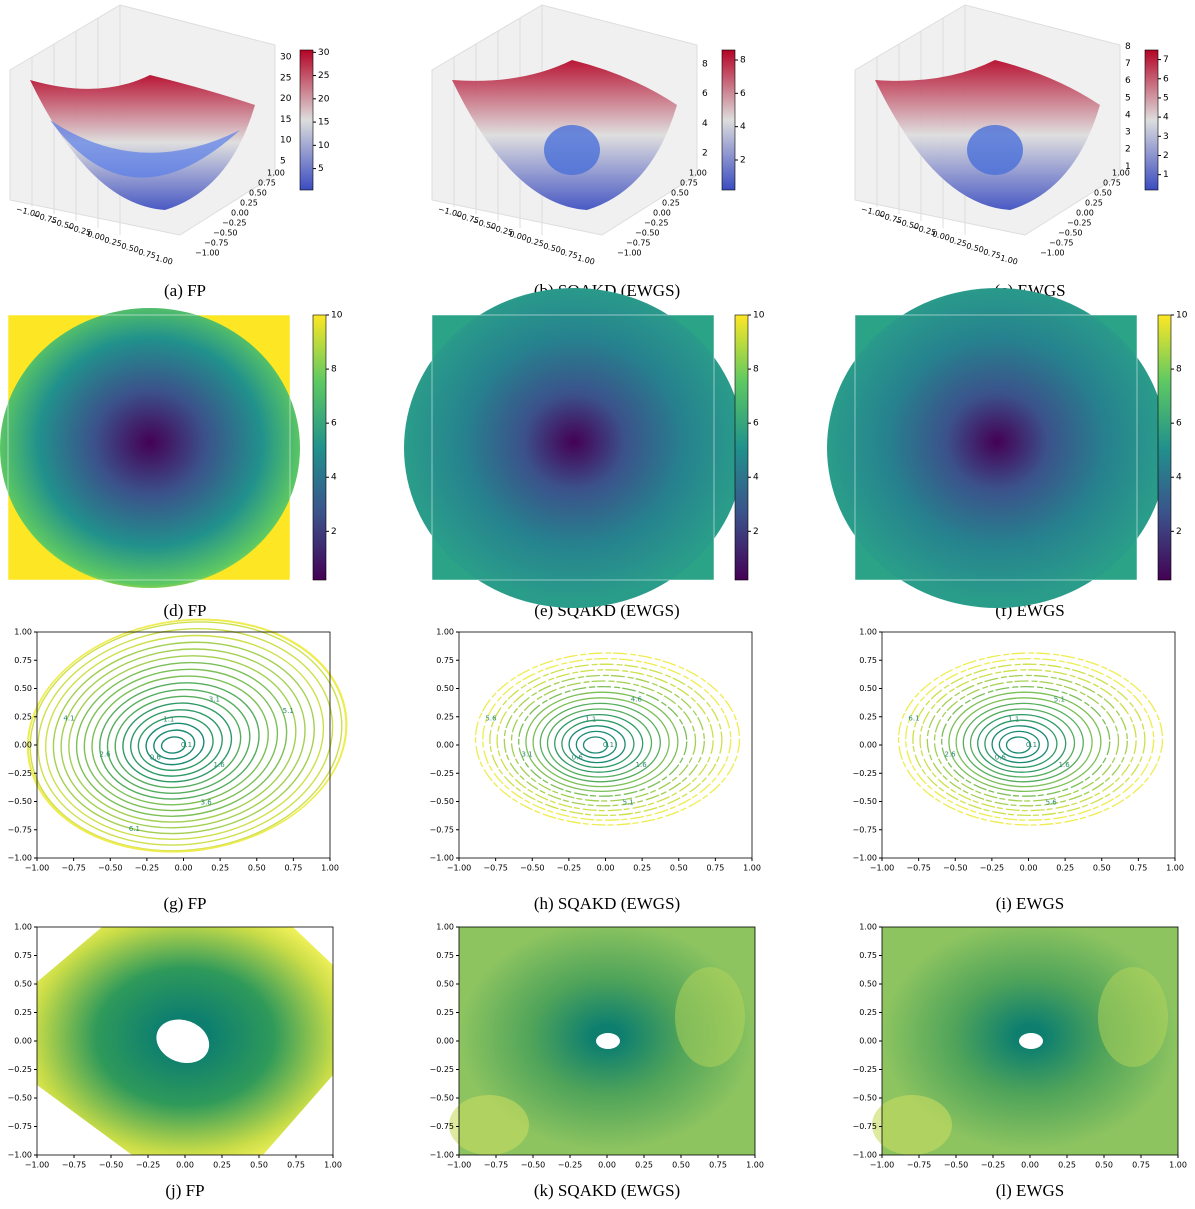 Image resolution: width=1195 pixels, height=1209 pixels. What do you see at coordinates (1128, 133) in the screenshot?
I see `z-tick-label: 3` at bounding box center [1128, 133].